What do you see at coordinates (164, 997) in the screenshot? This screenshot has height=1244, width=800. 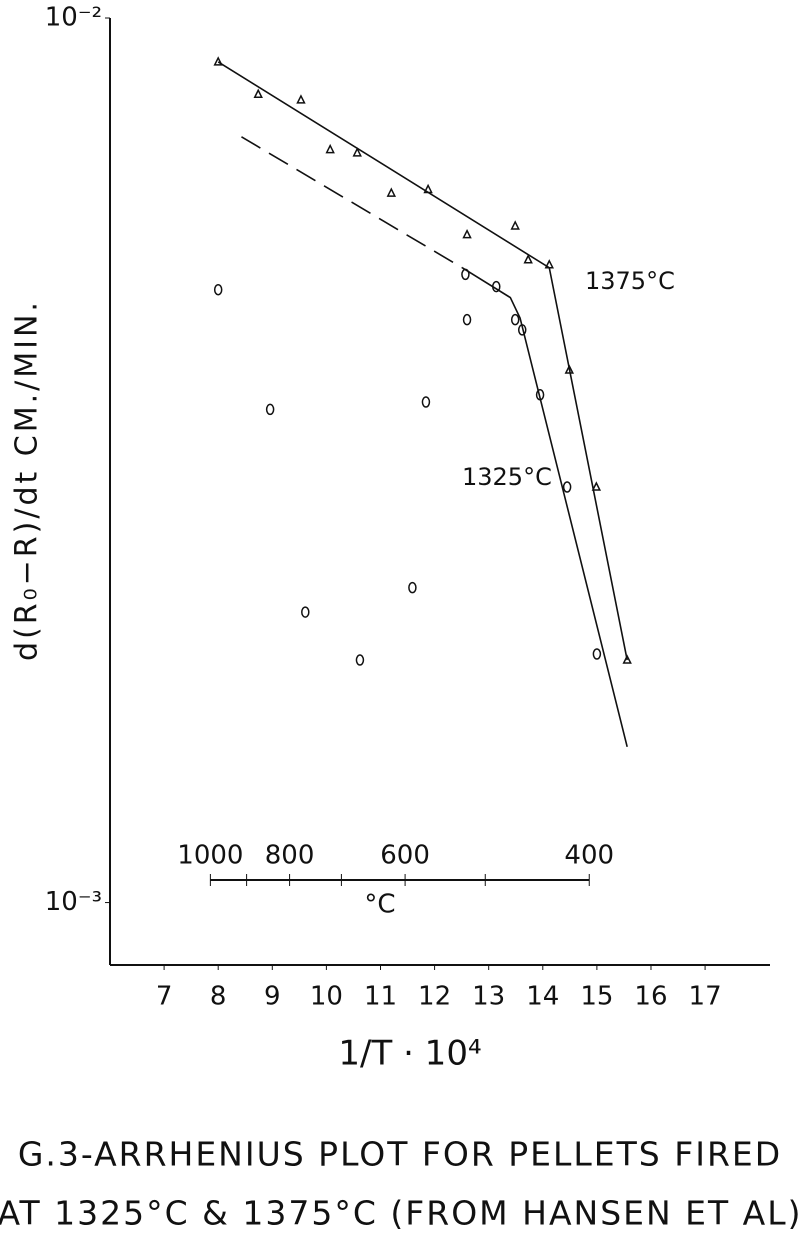 I see `x-tick-label: 7` at bounding box center [164, 997].